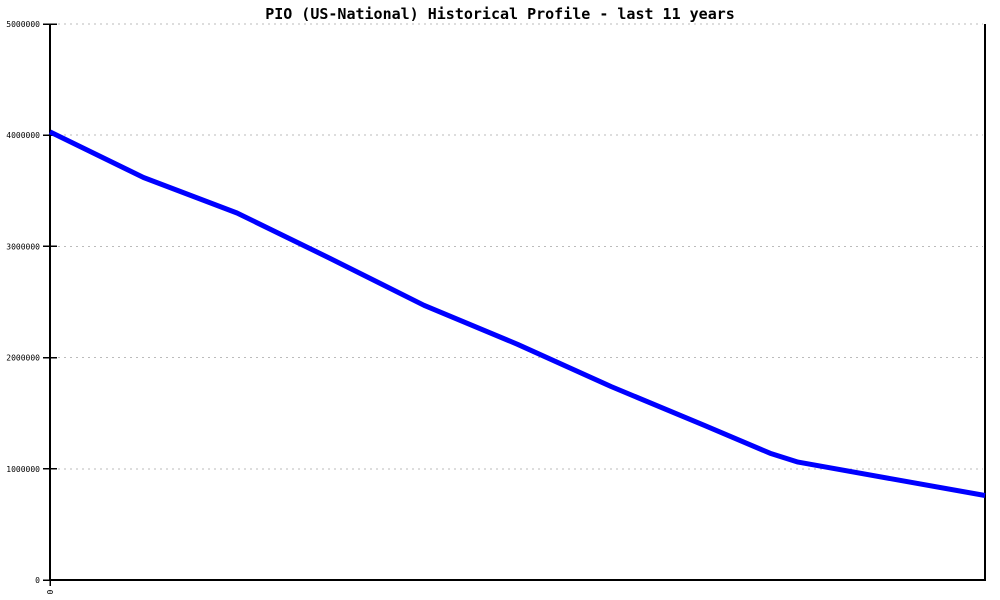 Image resolution: width=1000 pixels, height=600 pixels. I want to click on y-tick-label: 3000000, so click(23, 246).